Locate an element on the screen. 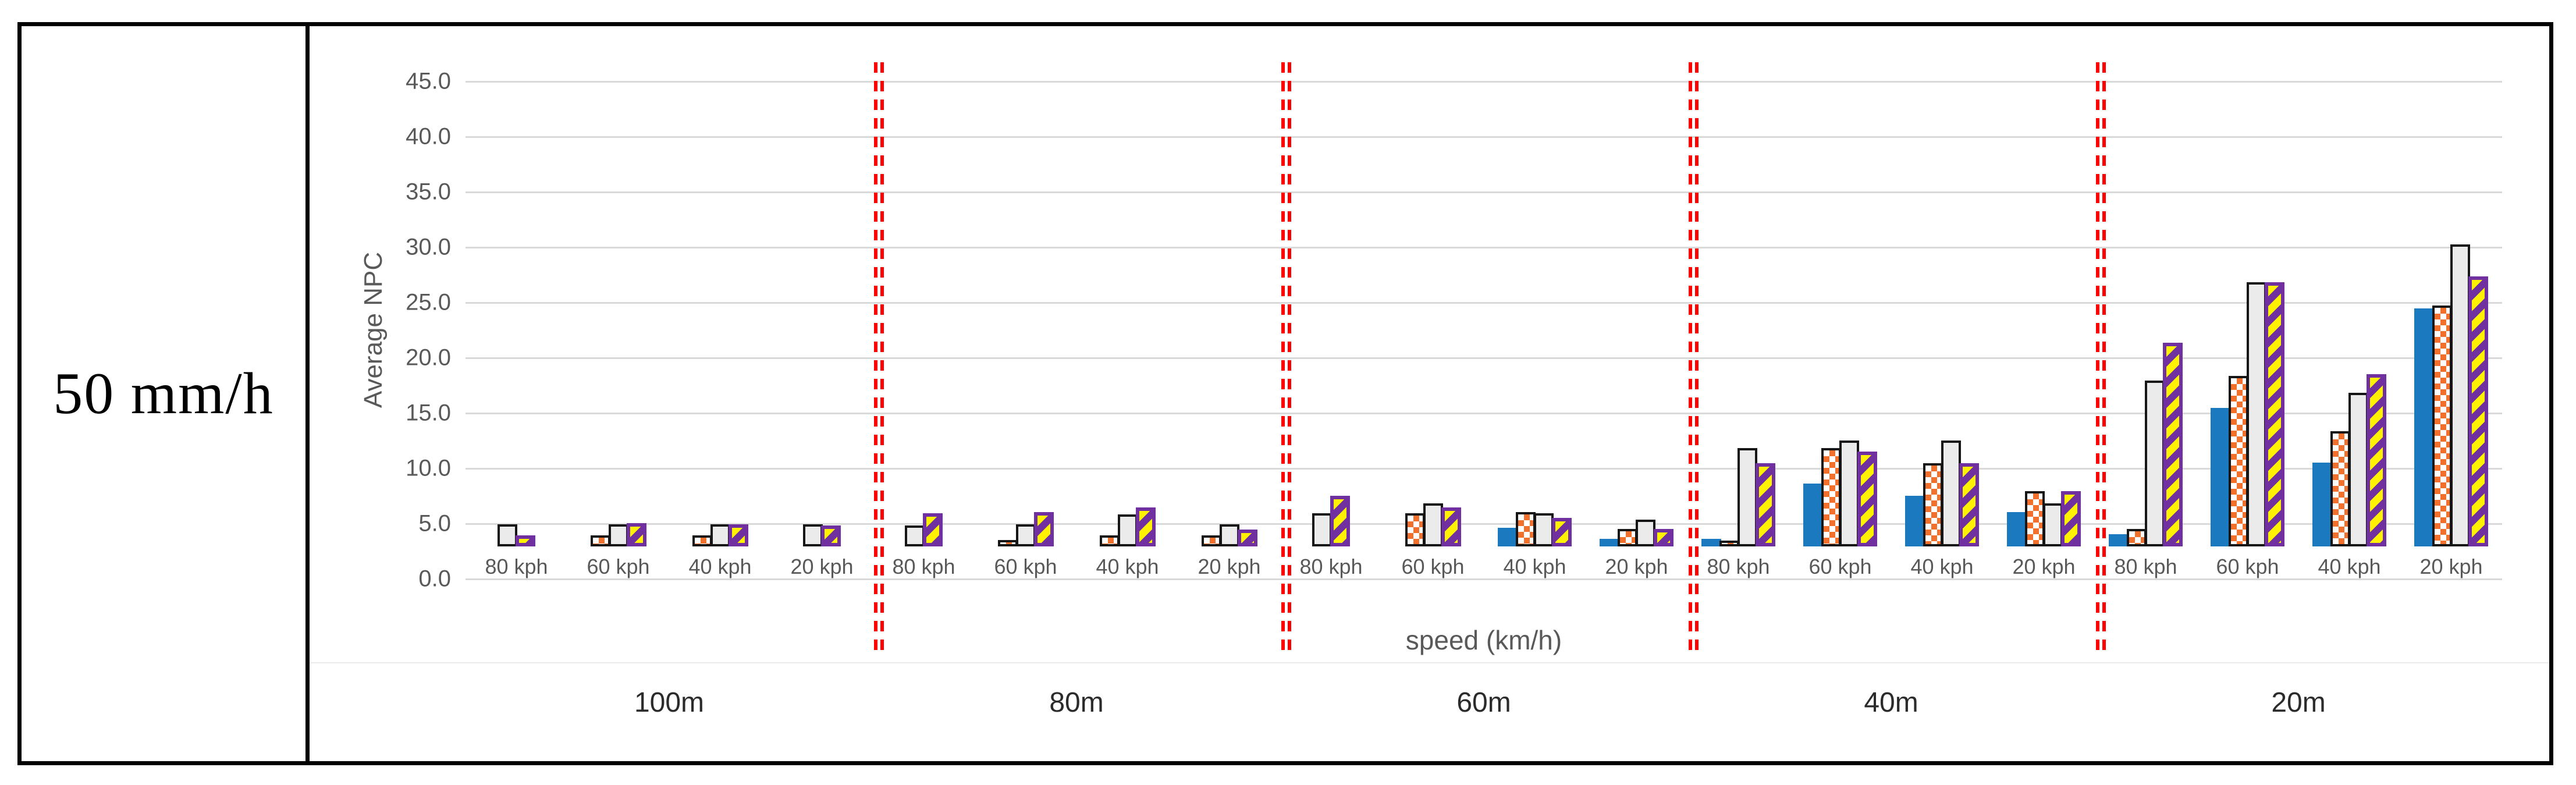 The width and height of the screenshot is (2576, 785). group-20m: 80 kph 60 kph 40 kph 20 kph is located at coordinates (2298, 330).